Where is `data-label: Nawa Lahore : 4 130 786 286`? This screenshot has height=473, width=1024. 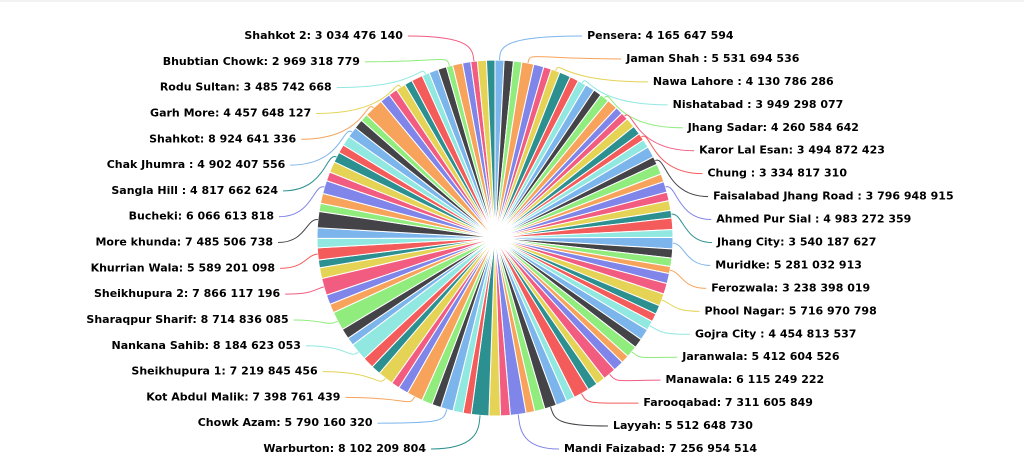
data-label: Nawa Lahore : 4 130 786 286 is located at coordinates (743, 81).